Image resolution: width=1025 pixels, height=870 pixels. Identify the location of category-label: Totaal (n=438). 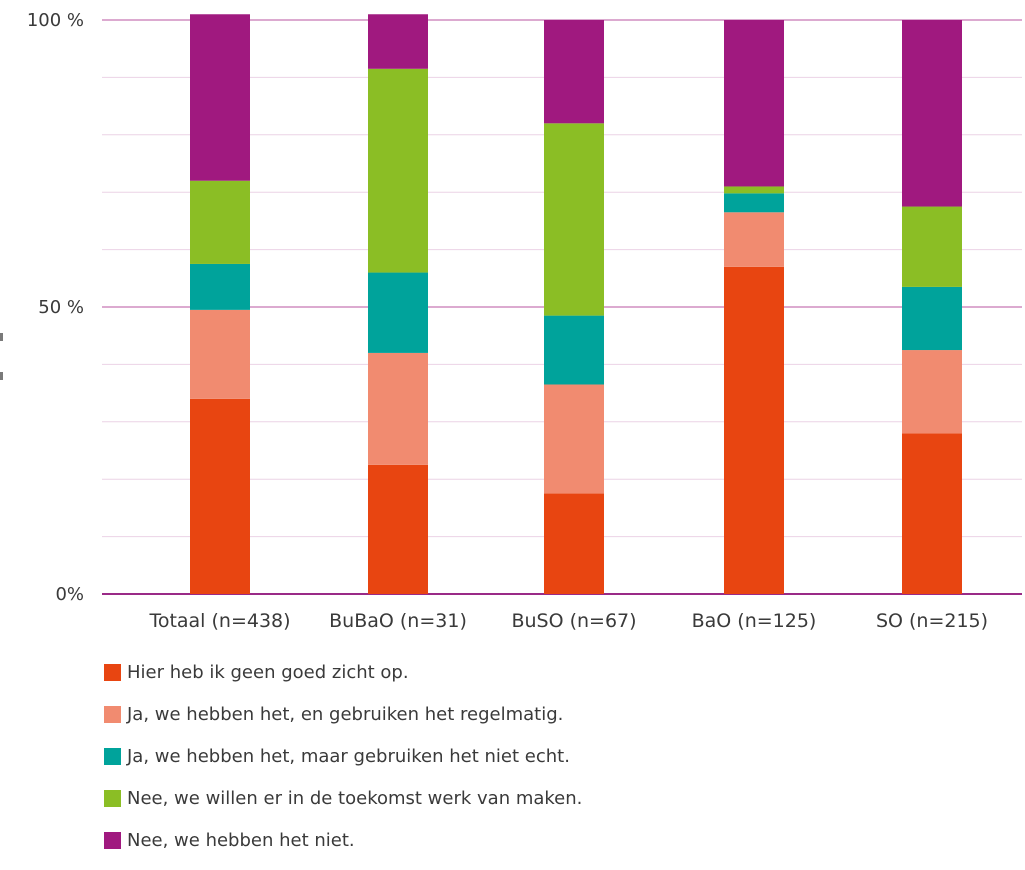
(219, 621).